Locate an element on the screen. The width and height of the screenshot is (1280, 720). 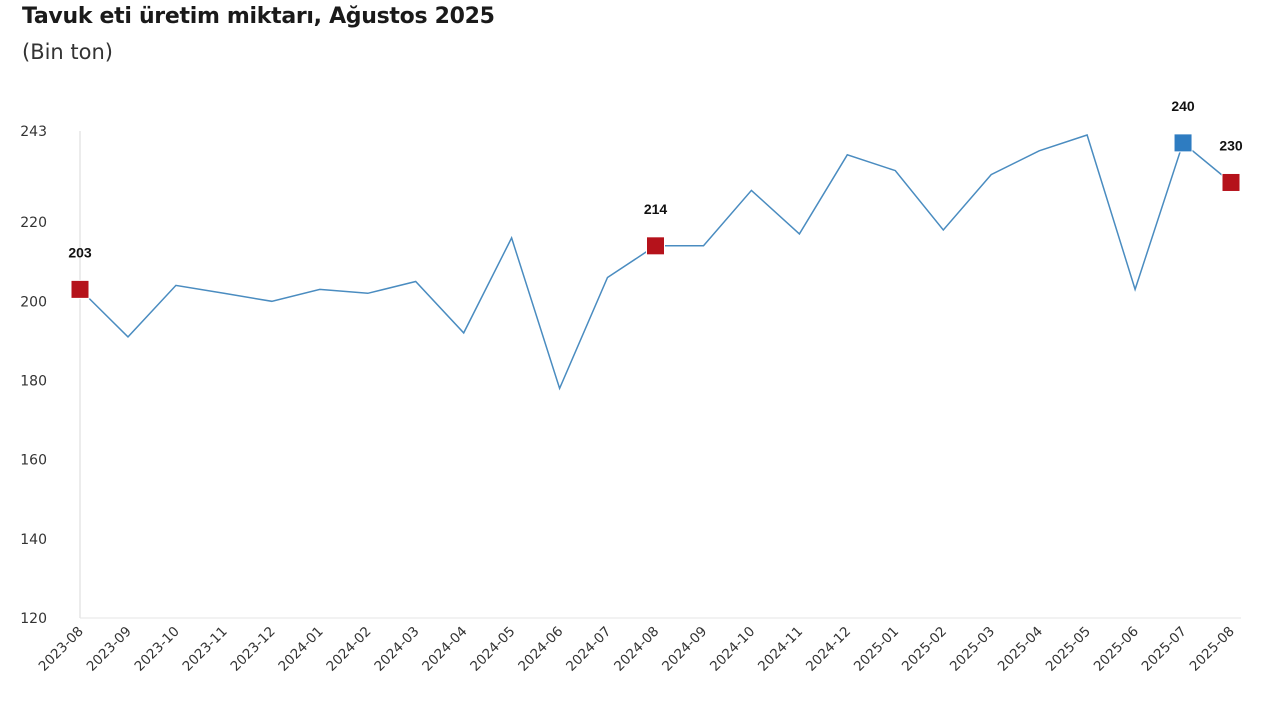
x-tick-label: 2024-09 is located at coordinates (684, 649).